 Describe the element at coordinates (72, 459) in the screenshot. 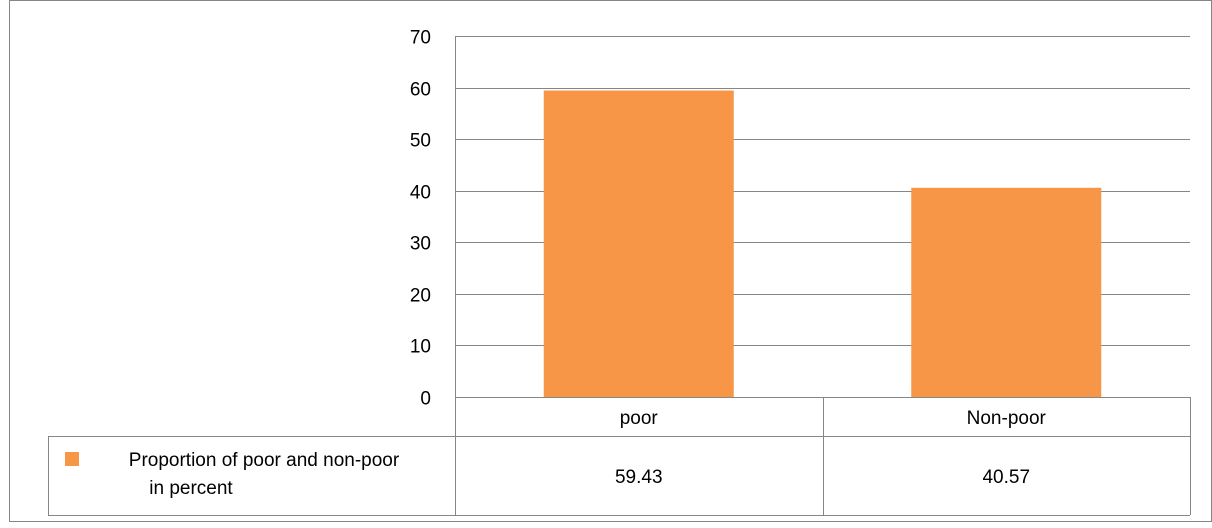

I see `legend-key` at that location.